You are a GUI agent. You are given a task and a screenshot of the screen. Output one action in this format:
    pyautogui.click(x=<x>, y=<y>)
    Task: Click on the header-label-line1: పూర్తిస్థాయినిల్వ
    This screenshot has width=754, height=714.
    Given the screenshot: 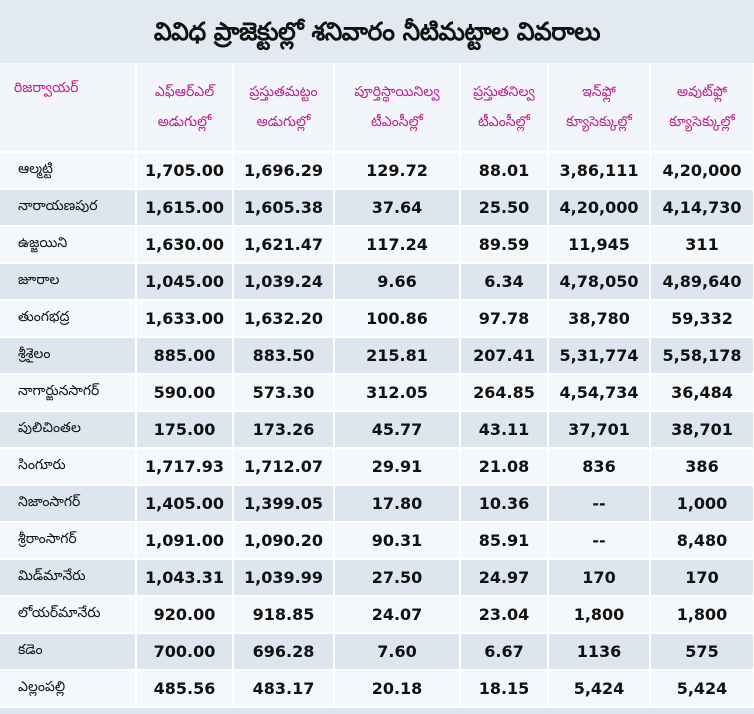 What is the action you would take?
    pyautogui.click(x=397, y=92)
    